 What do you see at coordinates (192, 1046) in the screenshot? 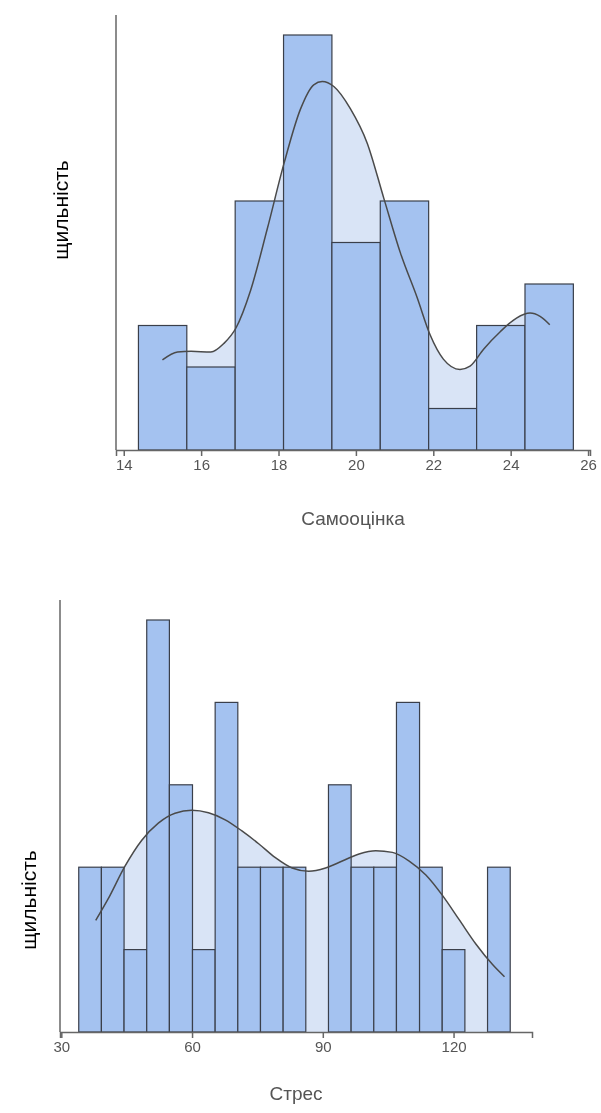
I see `x-tick-label: 60` at bounding box center [192, 1046].